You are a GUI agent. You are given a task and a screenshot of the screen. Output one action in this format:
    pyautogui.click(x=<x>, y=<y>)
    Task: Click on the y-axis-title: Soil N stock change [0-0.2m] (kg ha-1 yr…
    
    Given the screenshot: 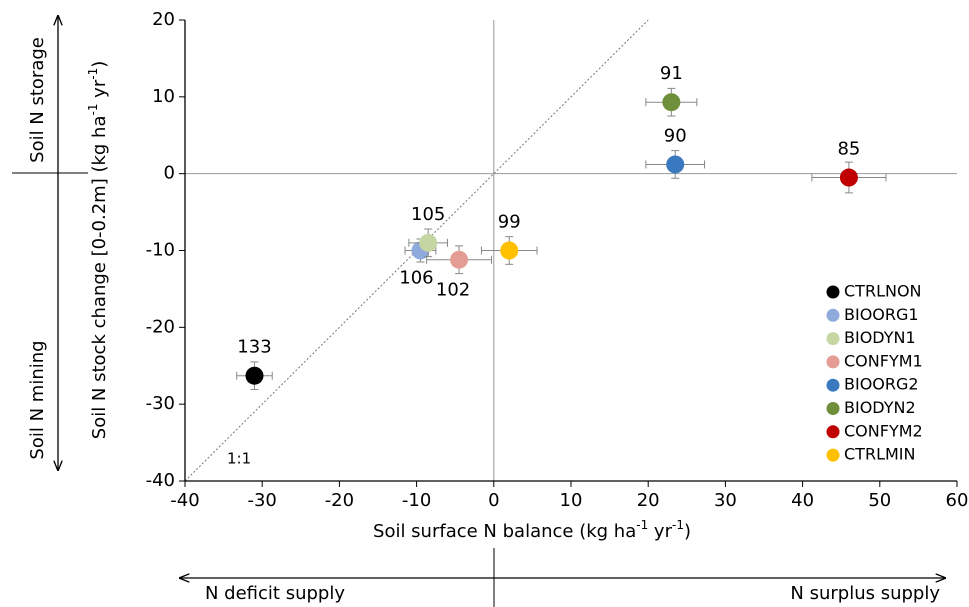 What is the action you would take?
    pyautogui.click(x=98, y=250)
    